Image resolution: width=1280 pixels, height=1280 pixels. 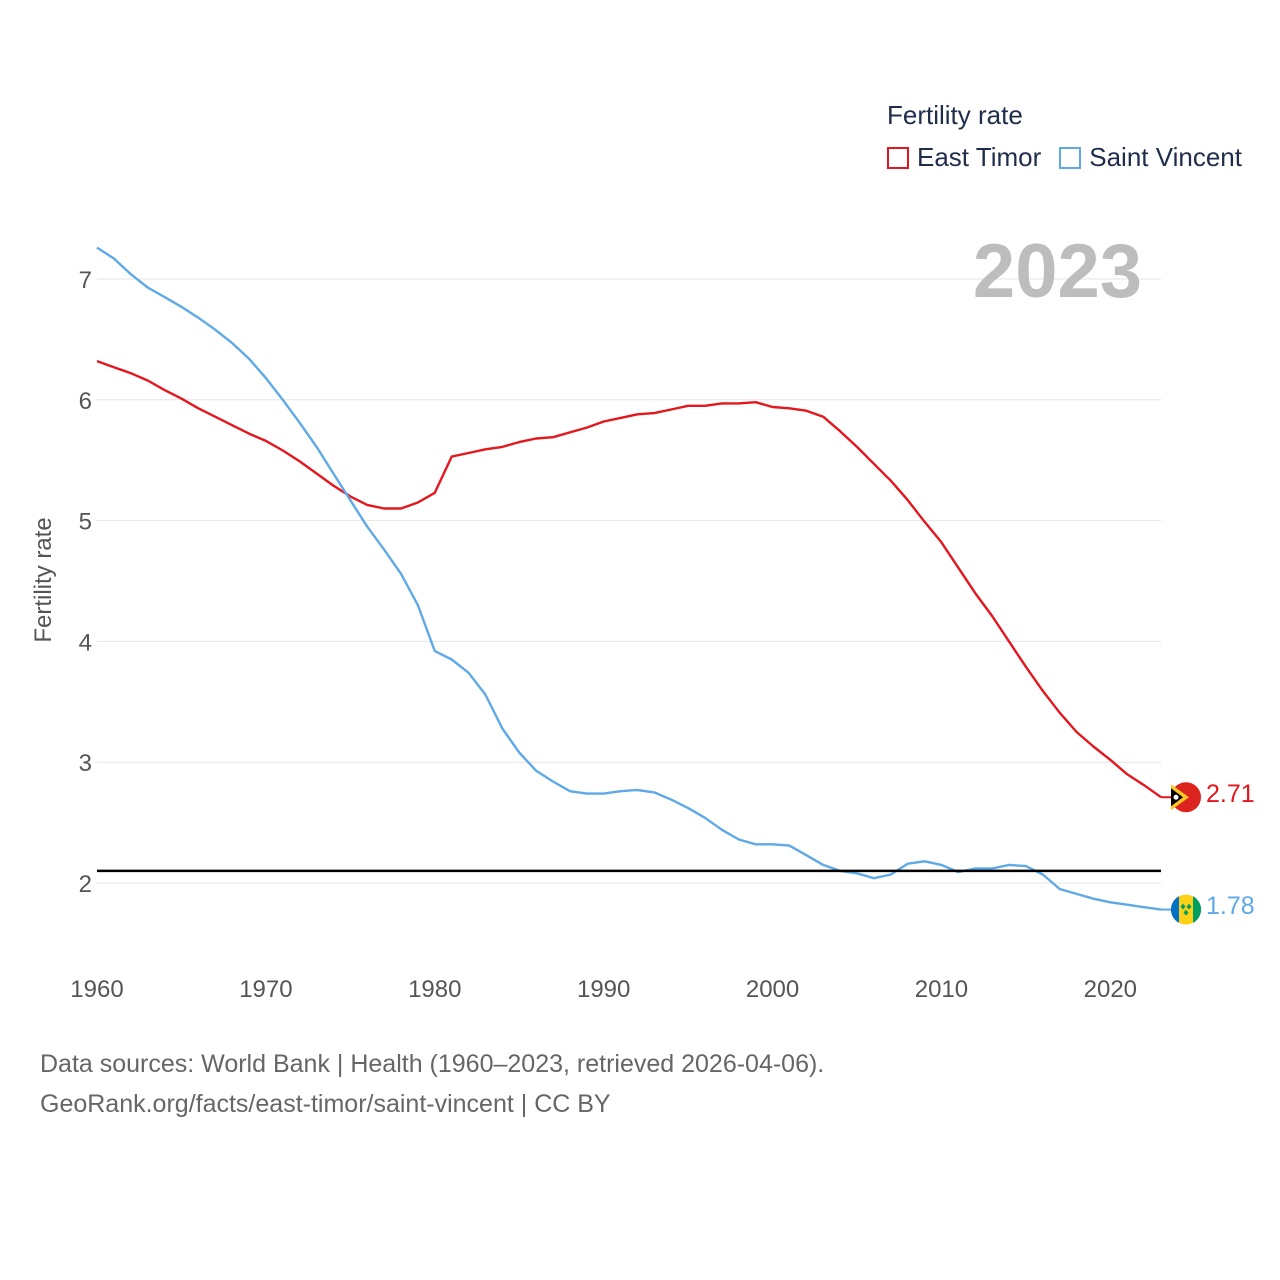 I want to click on y-tick-label-2: 2, so click(x=85, y=884).